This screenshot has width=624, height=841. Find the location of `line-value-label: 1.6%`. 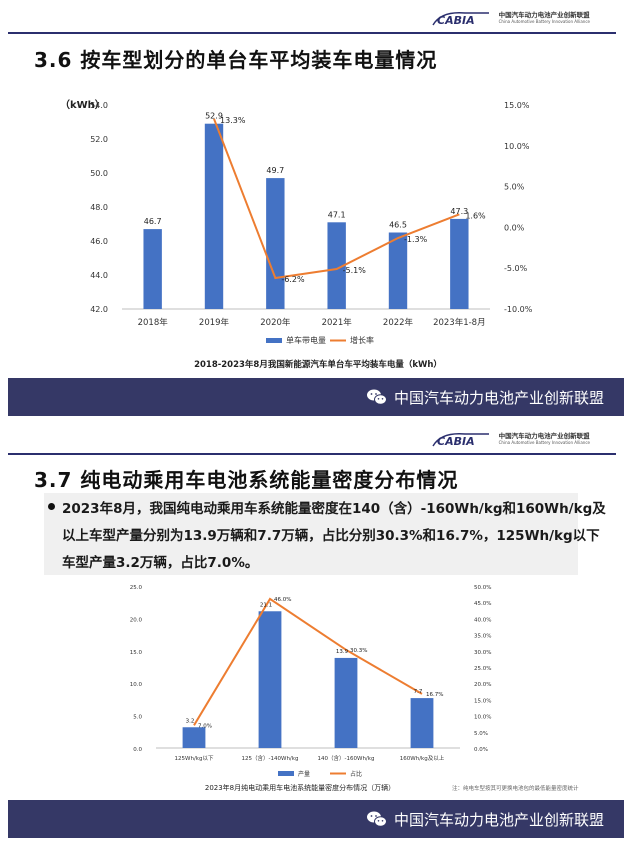

line-value-label: 1.6% is located at coordinates (475, 215).